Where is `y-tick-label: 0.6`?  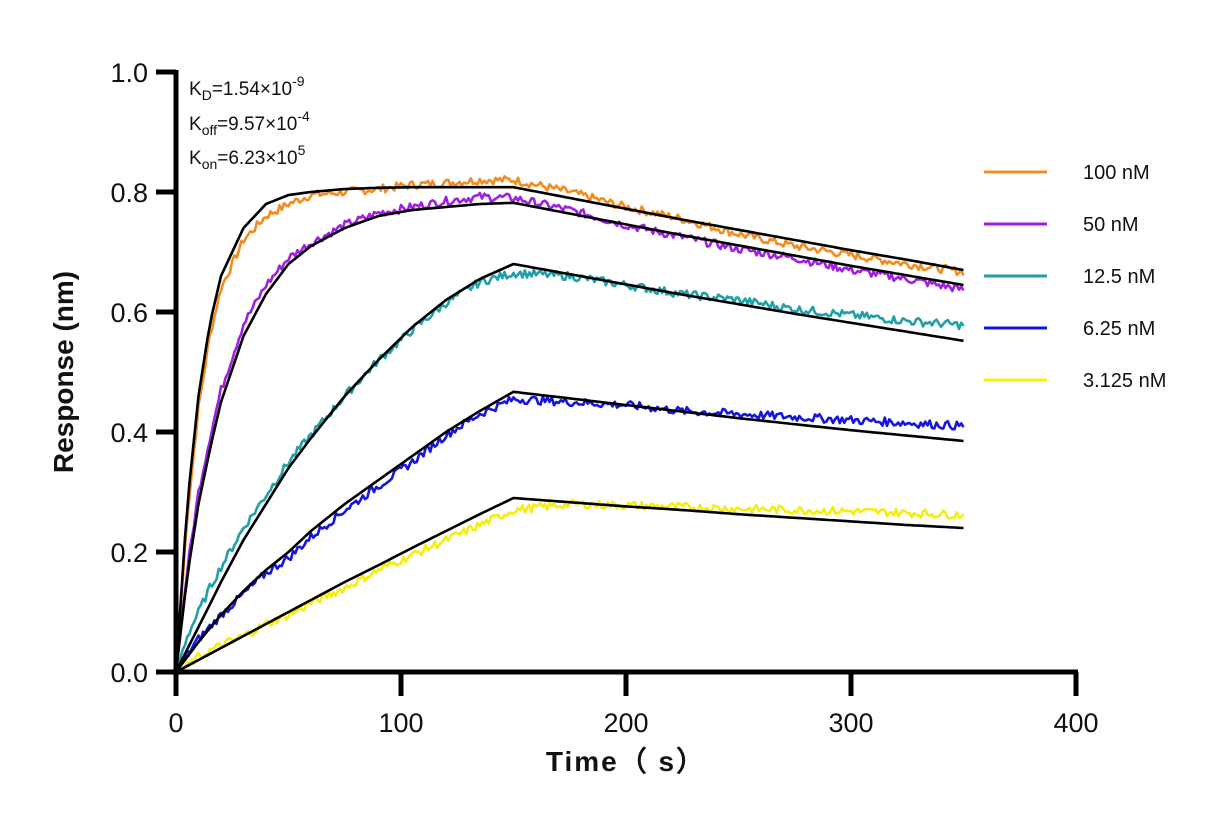
y-tick-label: 0.6 is located at coordinates (129, 313).